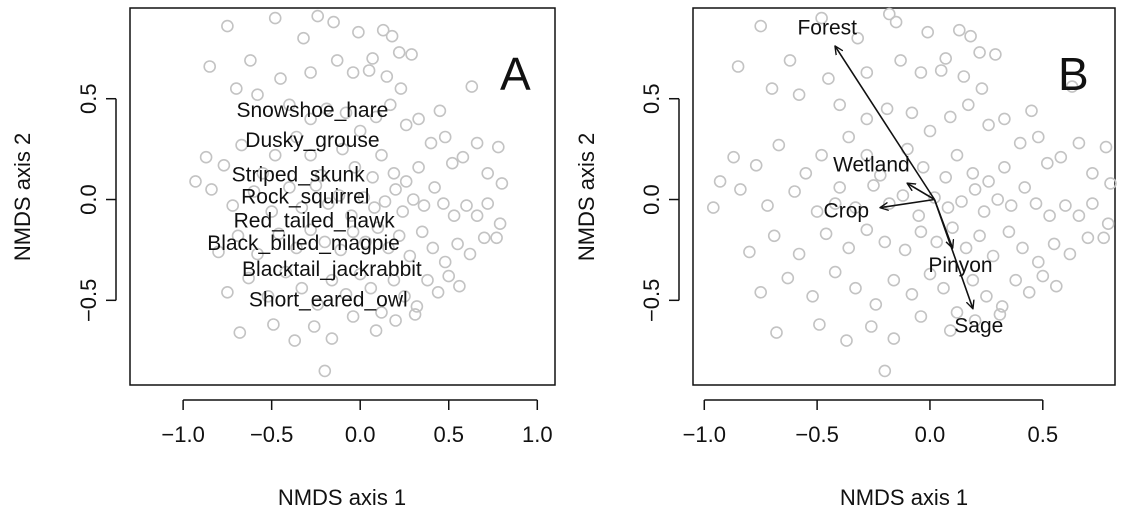  What do you see at coordinates (22, 197) in the screenshot?
I see `panel-a-y-axis-title: NMDS axis 2` at bounding box center [22, 197].